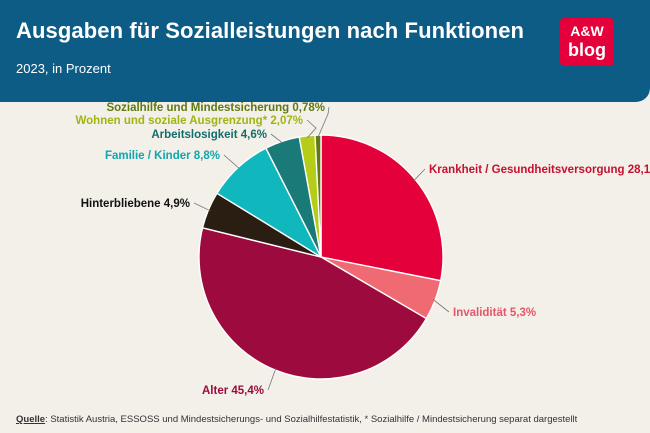 The image size is (650, 433). I want to click on source-label: Quelle, so click(31, 419).